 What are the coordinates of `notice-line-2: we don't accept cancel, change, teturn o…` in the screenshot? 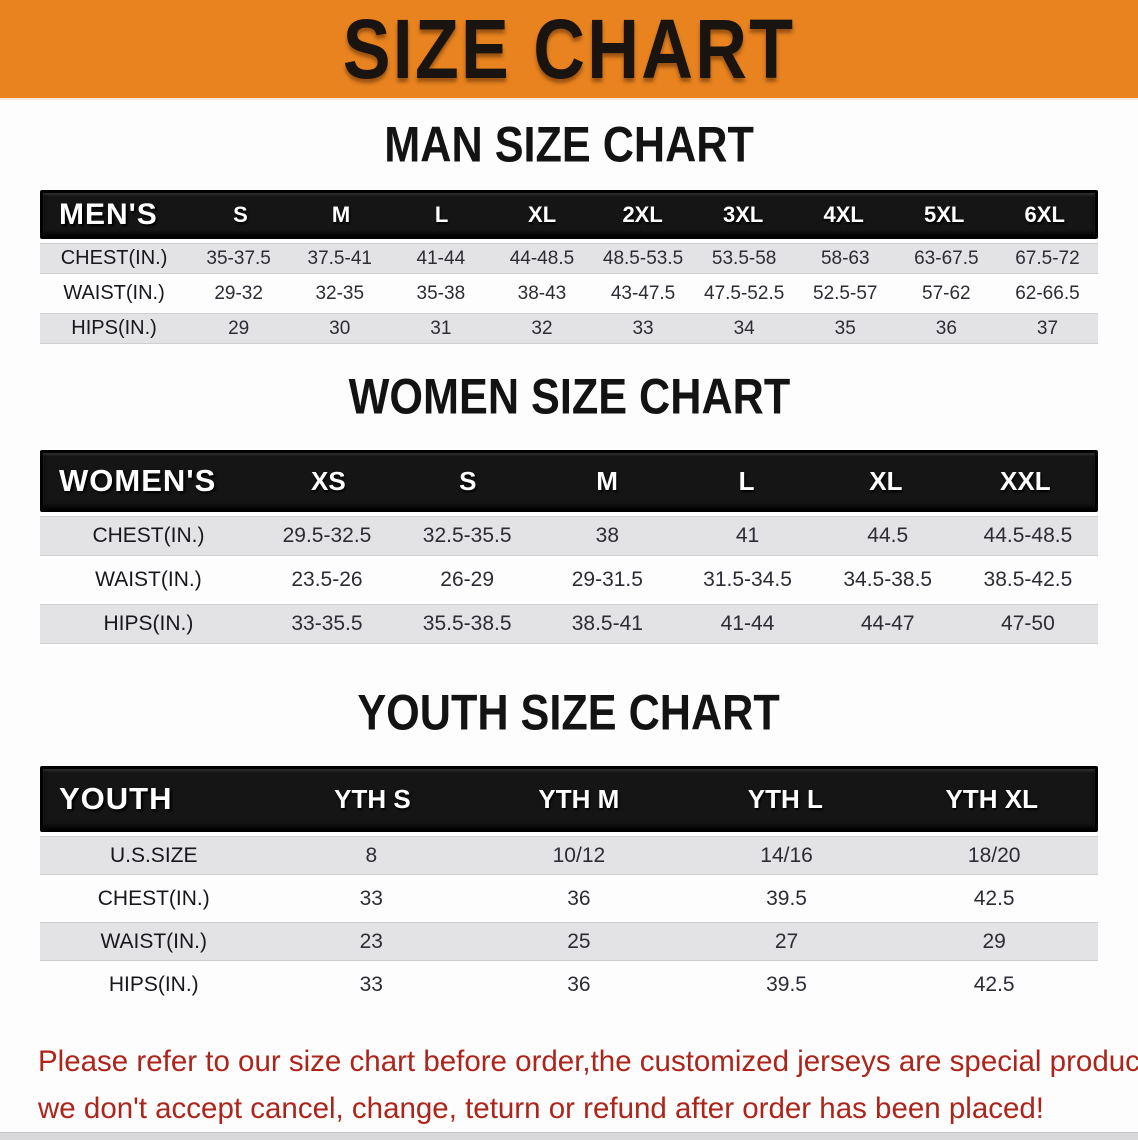 It's located at (541, 1109).